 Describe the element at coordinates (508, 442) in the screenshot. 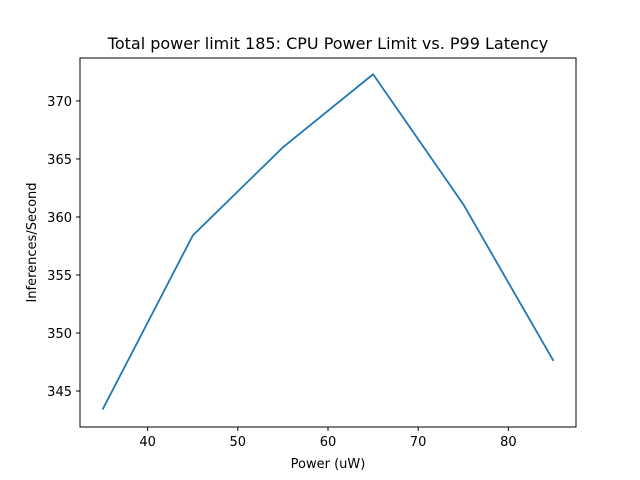

I see `x-tick-label: 80` at that location.